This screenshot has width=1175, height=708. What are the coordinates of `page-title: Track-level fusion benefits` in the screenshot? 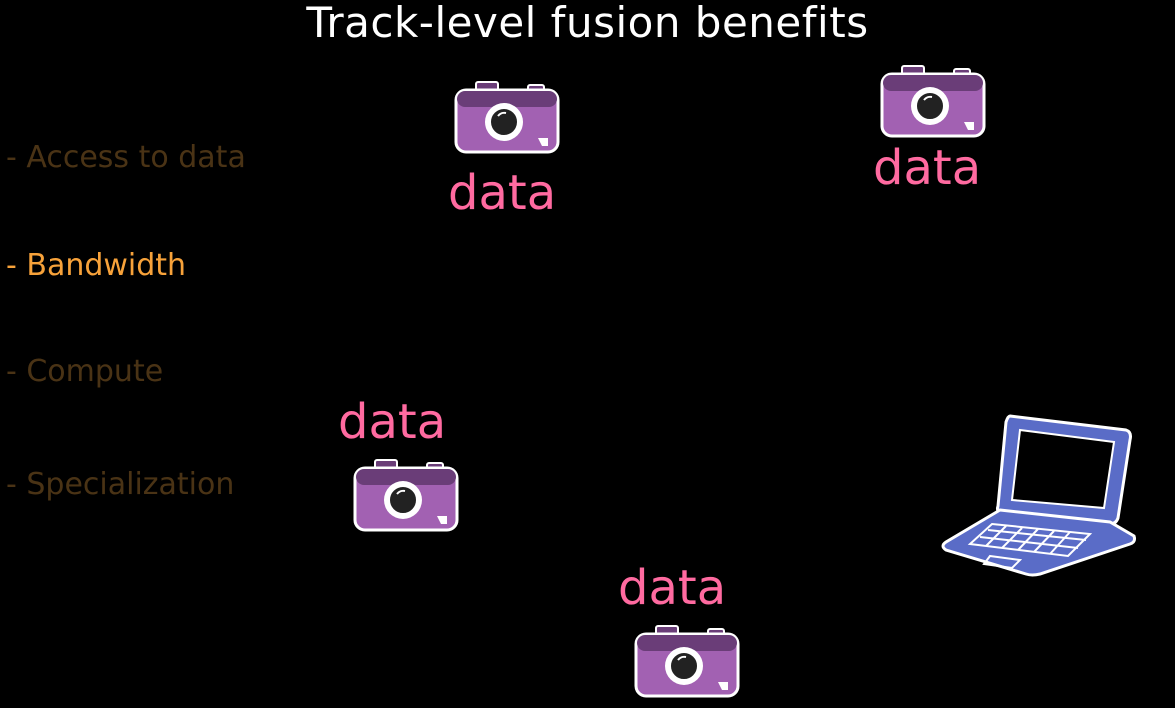 It's located at (587, 23).